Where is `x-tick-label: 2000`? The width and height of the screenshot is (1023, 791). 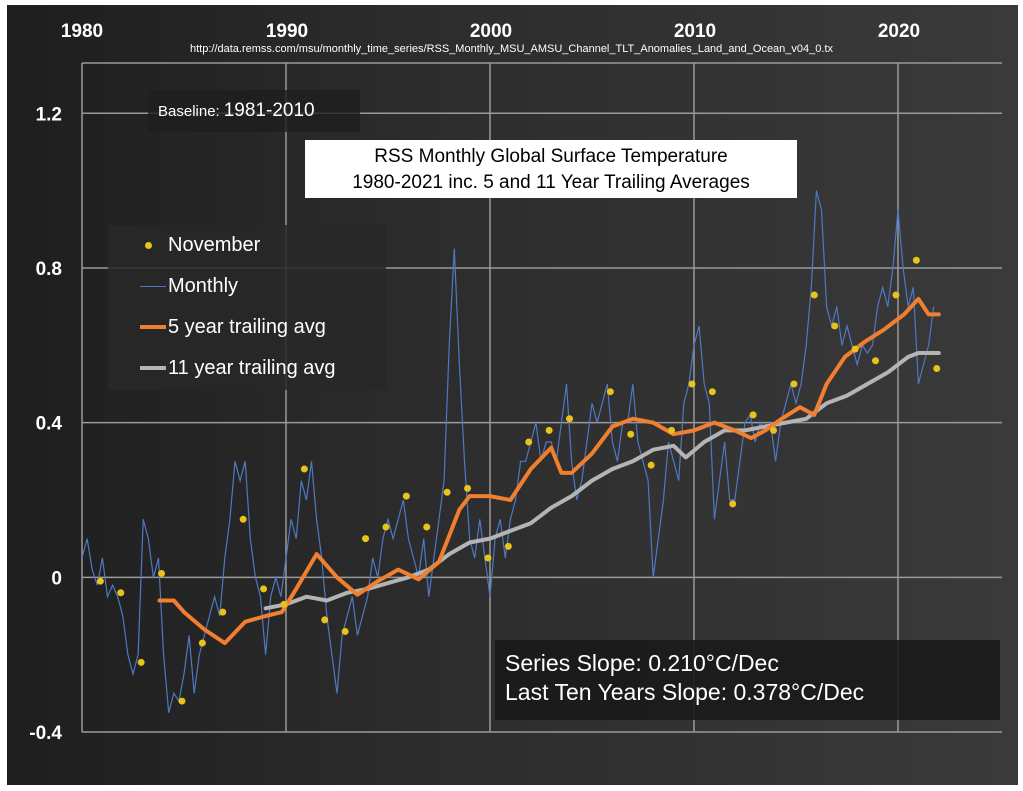 x-tick-label: 2000 is located at coordinates (491, 31).